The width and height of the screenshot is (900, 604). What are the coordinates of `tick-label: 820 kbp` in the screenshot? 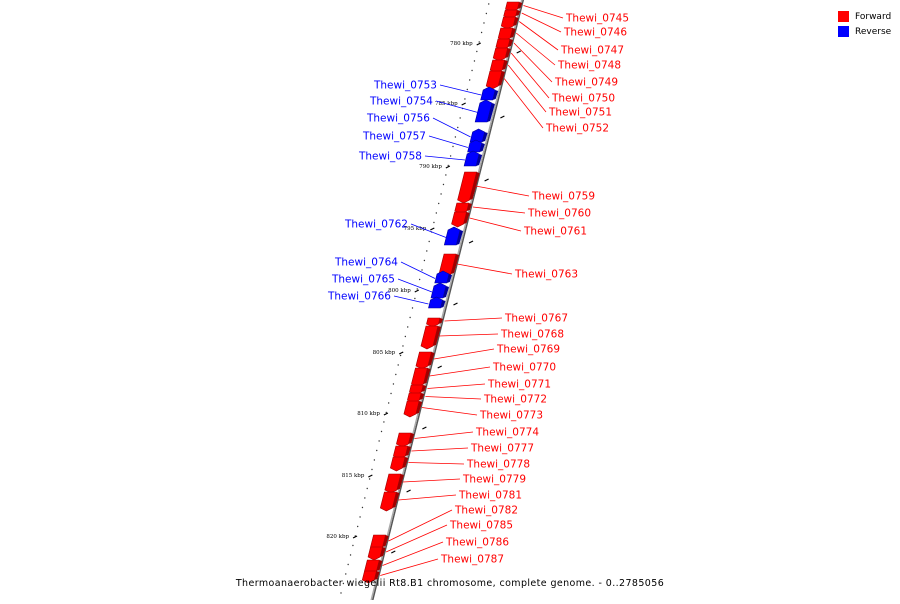 It's located at (337, 537).